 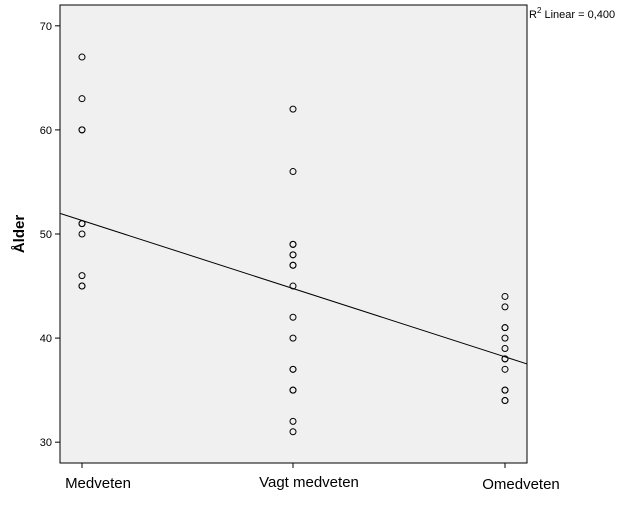 I want to click on fit-label-prefix: R, so click(x=533, y=15).